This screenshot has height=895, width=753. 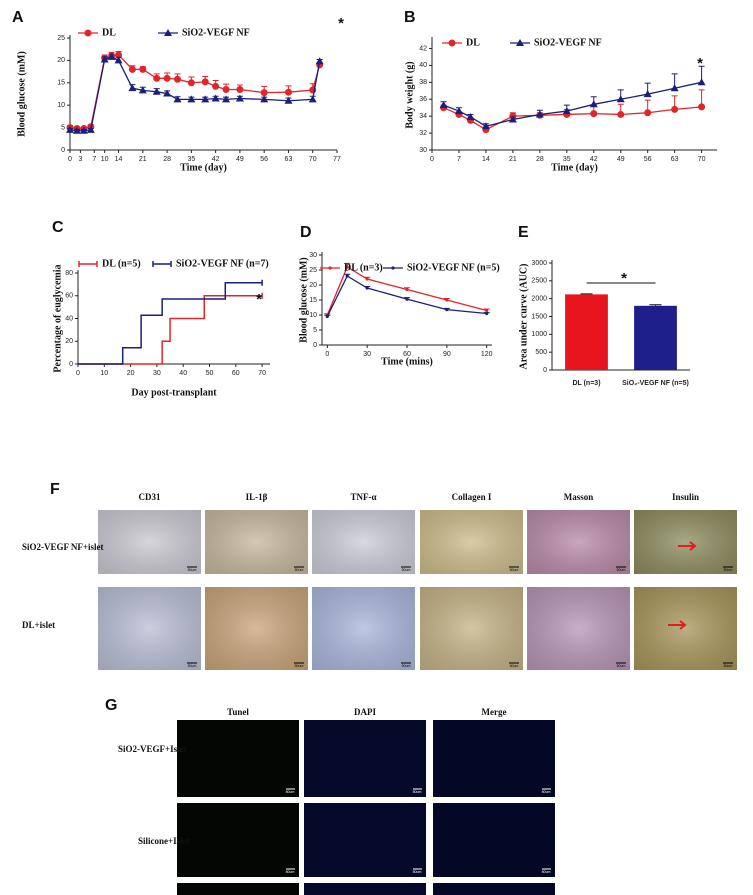 I want to click on y-tick-label: 34, so click(x=423, y=116).